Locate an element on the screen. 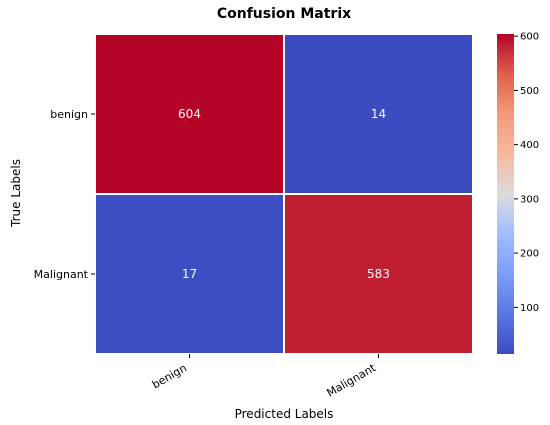  y-tick-label-0: benign is located at coordinates (69, 114).